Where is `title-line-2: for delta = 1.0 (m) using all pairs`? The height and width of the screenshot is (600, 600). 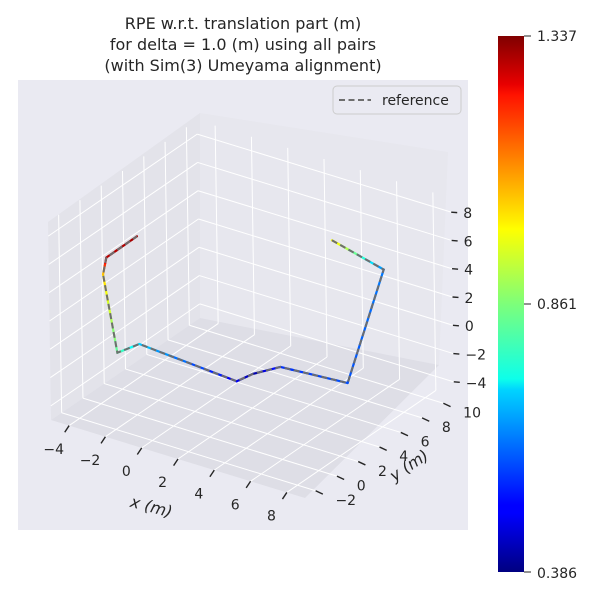 title-line-2: for delta = 1.0 (m) using all pairs is located at coordinates (243, 44).